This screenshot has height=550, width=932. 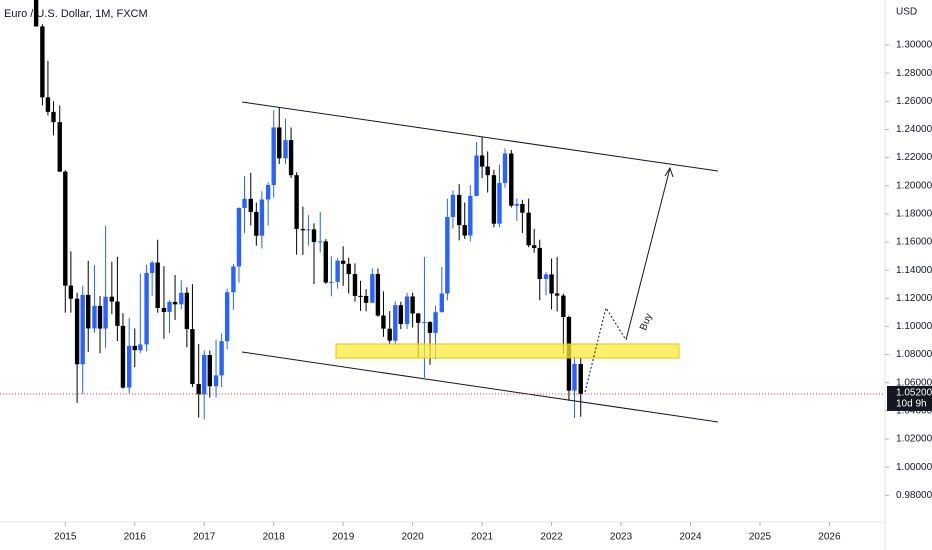 What do you see at coordinates (65, 537) in the screenshot?
I see `x-tick-label: 2015` at bounding box center [65, 537].